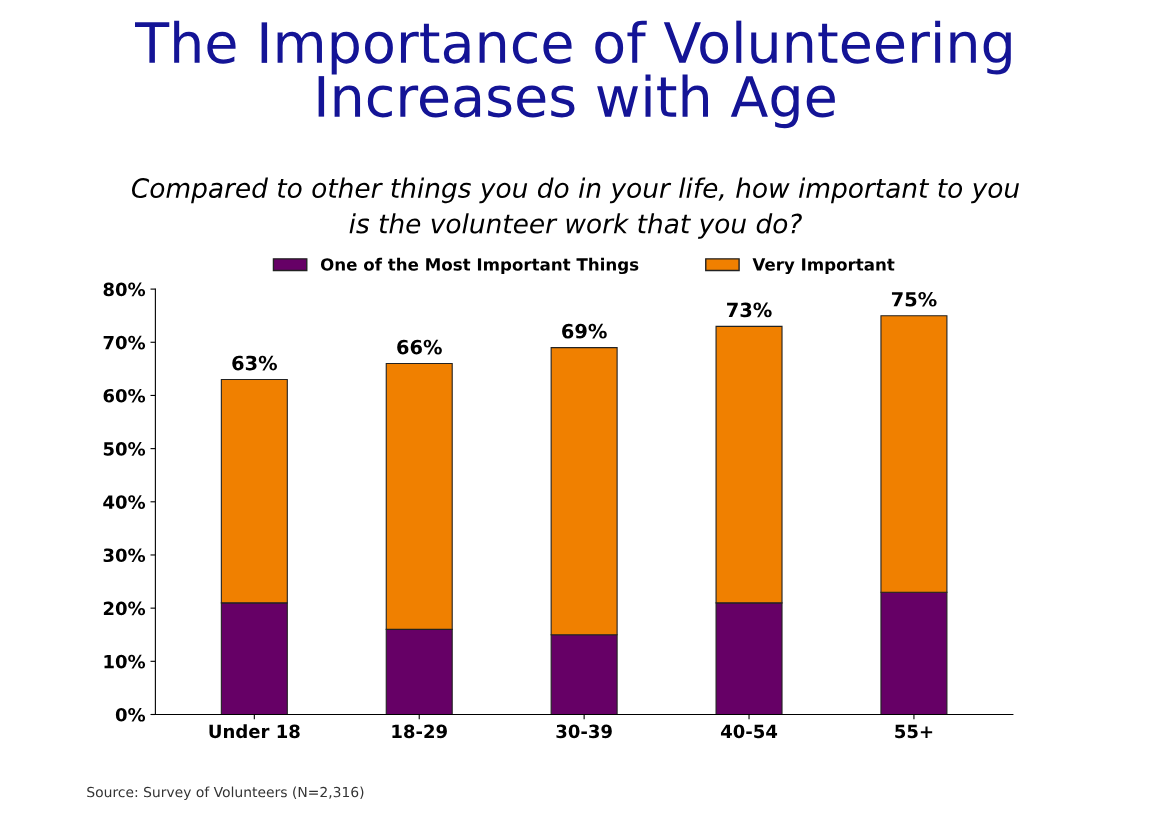 The height and width of the screenshot is (826, 1151). I want to click on source-note: Source: Survey of Volunteers (N=2,316), so click(225, 793).